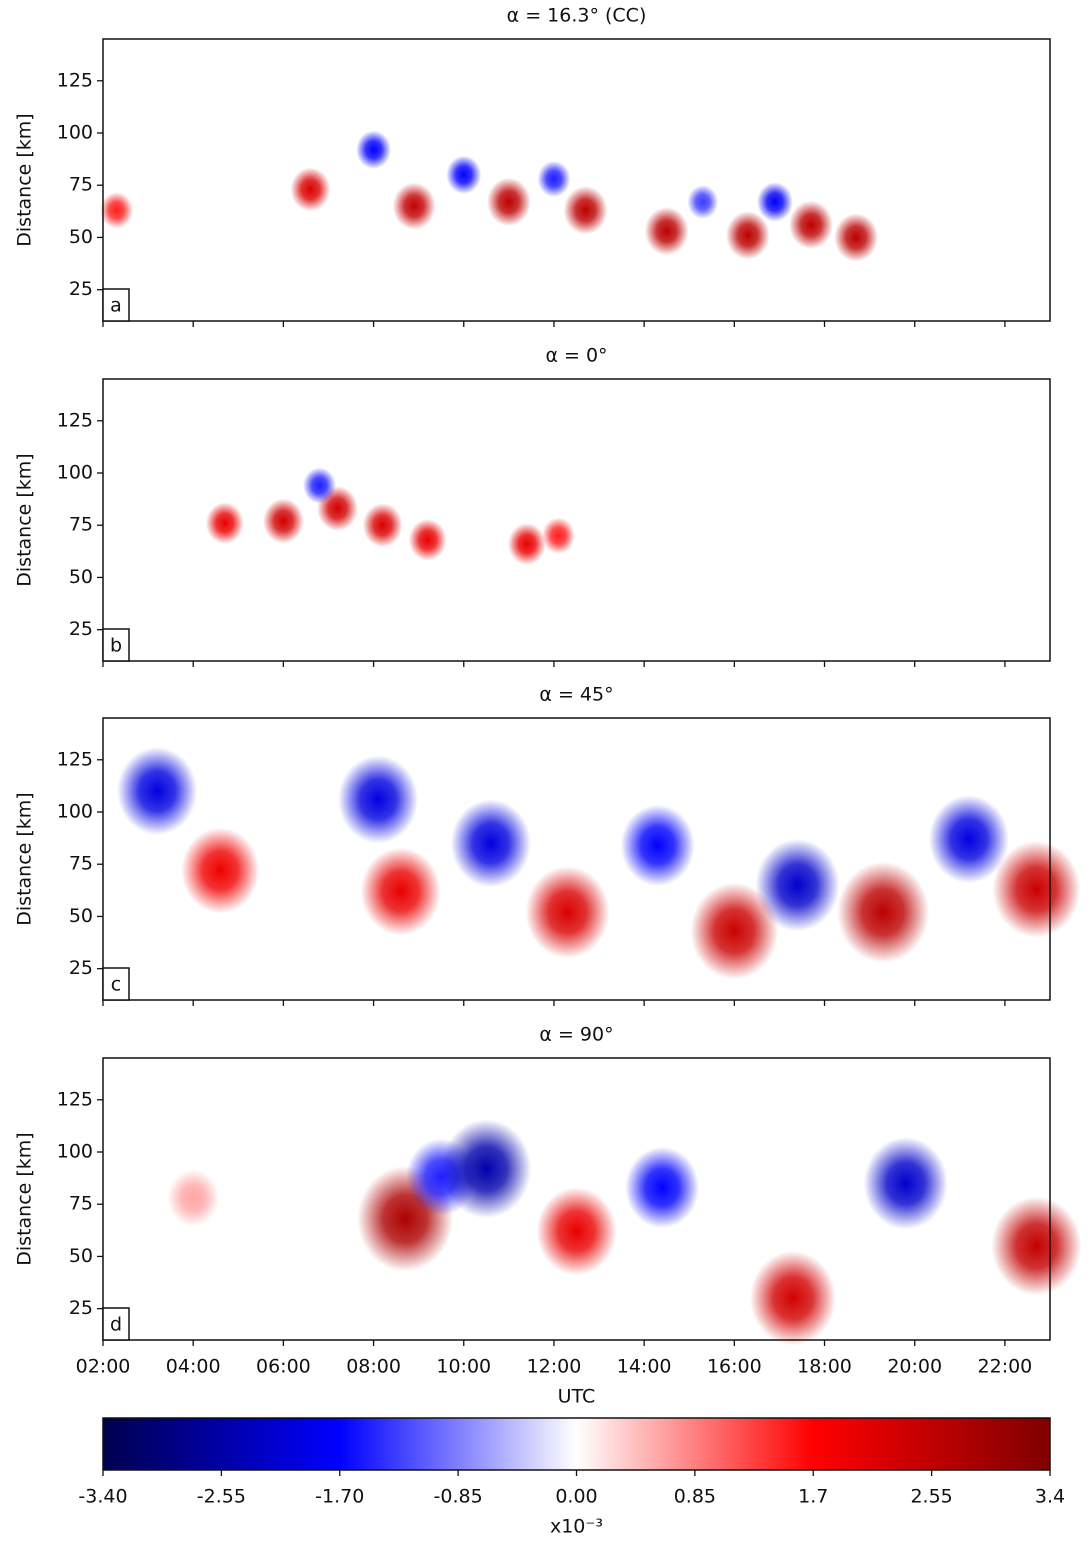  Describe the element at coordinates (734, 1367) in the screenshot. I see `x-tick-label: 16:00` at that location.